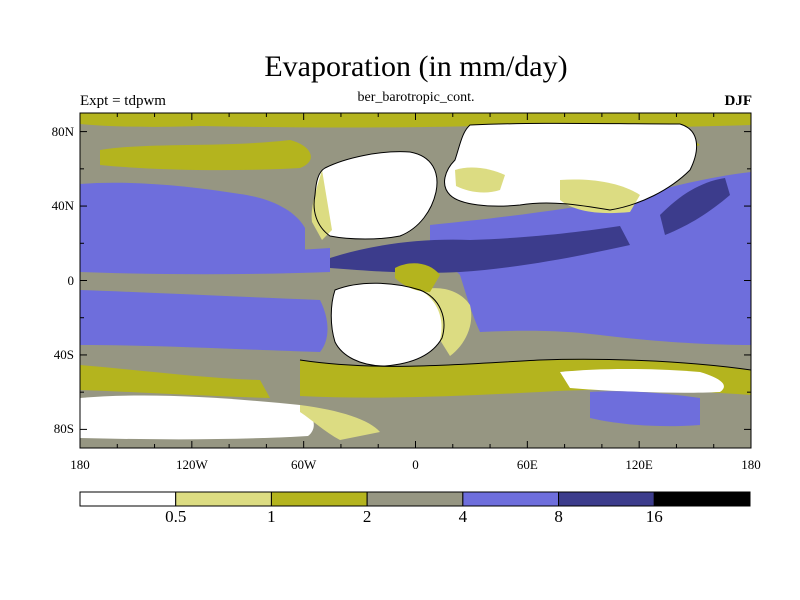 The height and width of the screenshot is (600, 800). I want to click on colorbar-label: 4, so click(463, 516).